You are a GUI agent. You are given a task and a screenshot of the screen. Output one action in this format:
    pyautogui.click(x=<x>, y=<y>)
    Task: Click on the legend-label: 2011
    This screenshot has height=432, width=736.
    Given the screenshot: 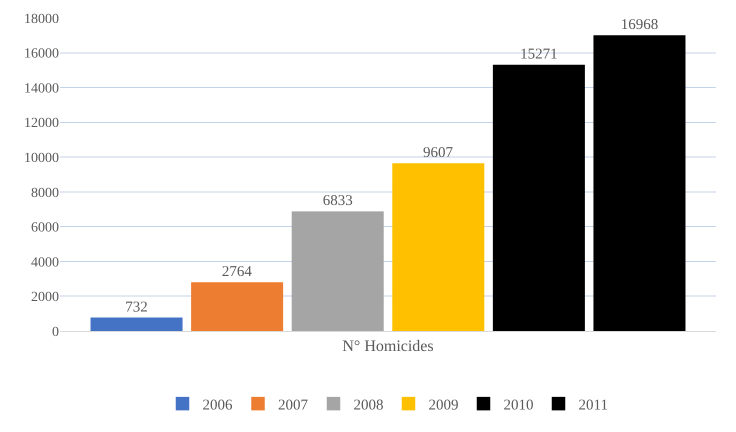 What is the action you would take?
    pyautogui.click(x=593, y=405)
    